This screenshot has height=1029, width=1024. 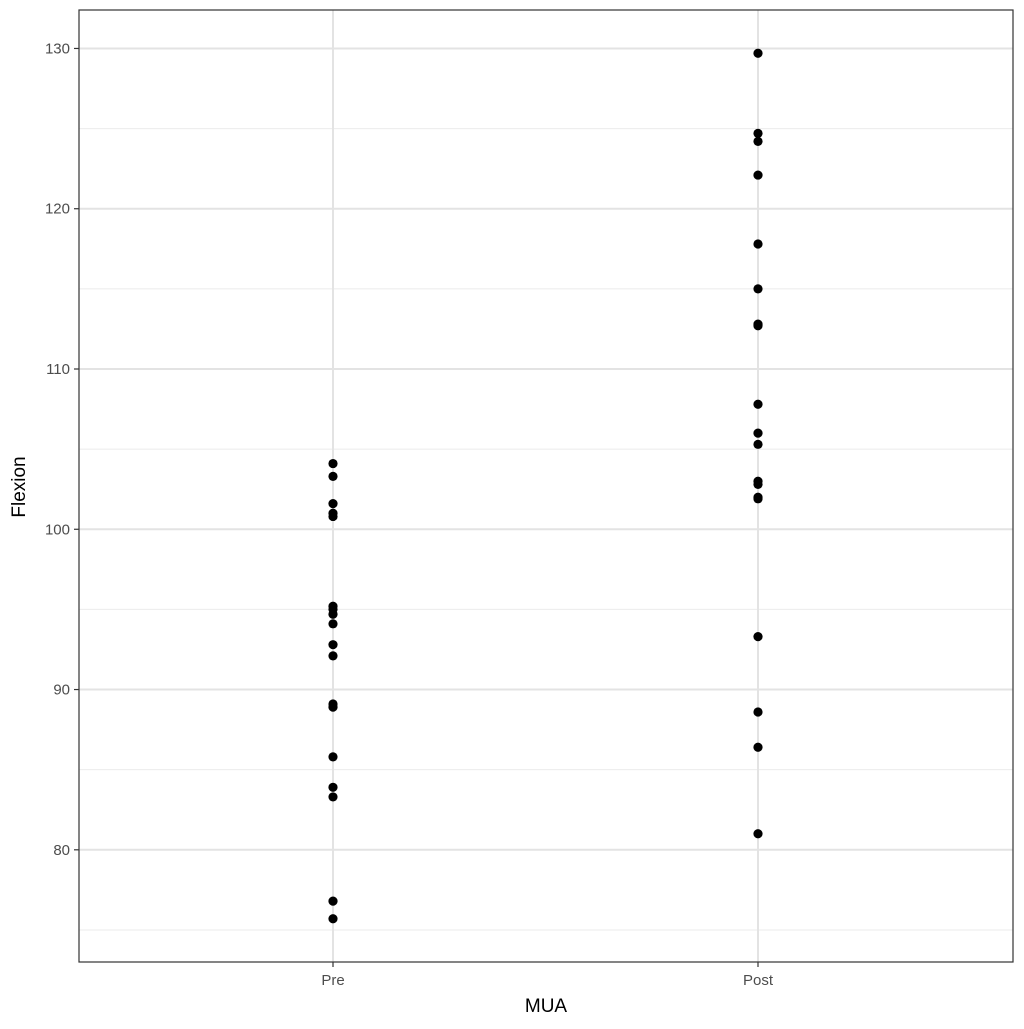 What do you see at coordinates (546, 1006) in the screenshot?
I see `x-axis-title: MUA` at bounding box center [546, 1006].